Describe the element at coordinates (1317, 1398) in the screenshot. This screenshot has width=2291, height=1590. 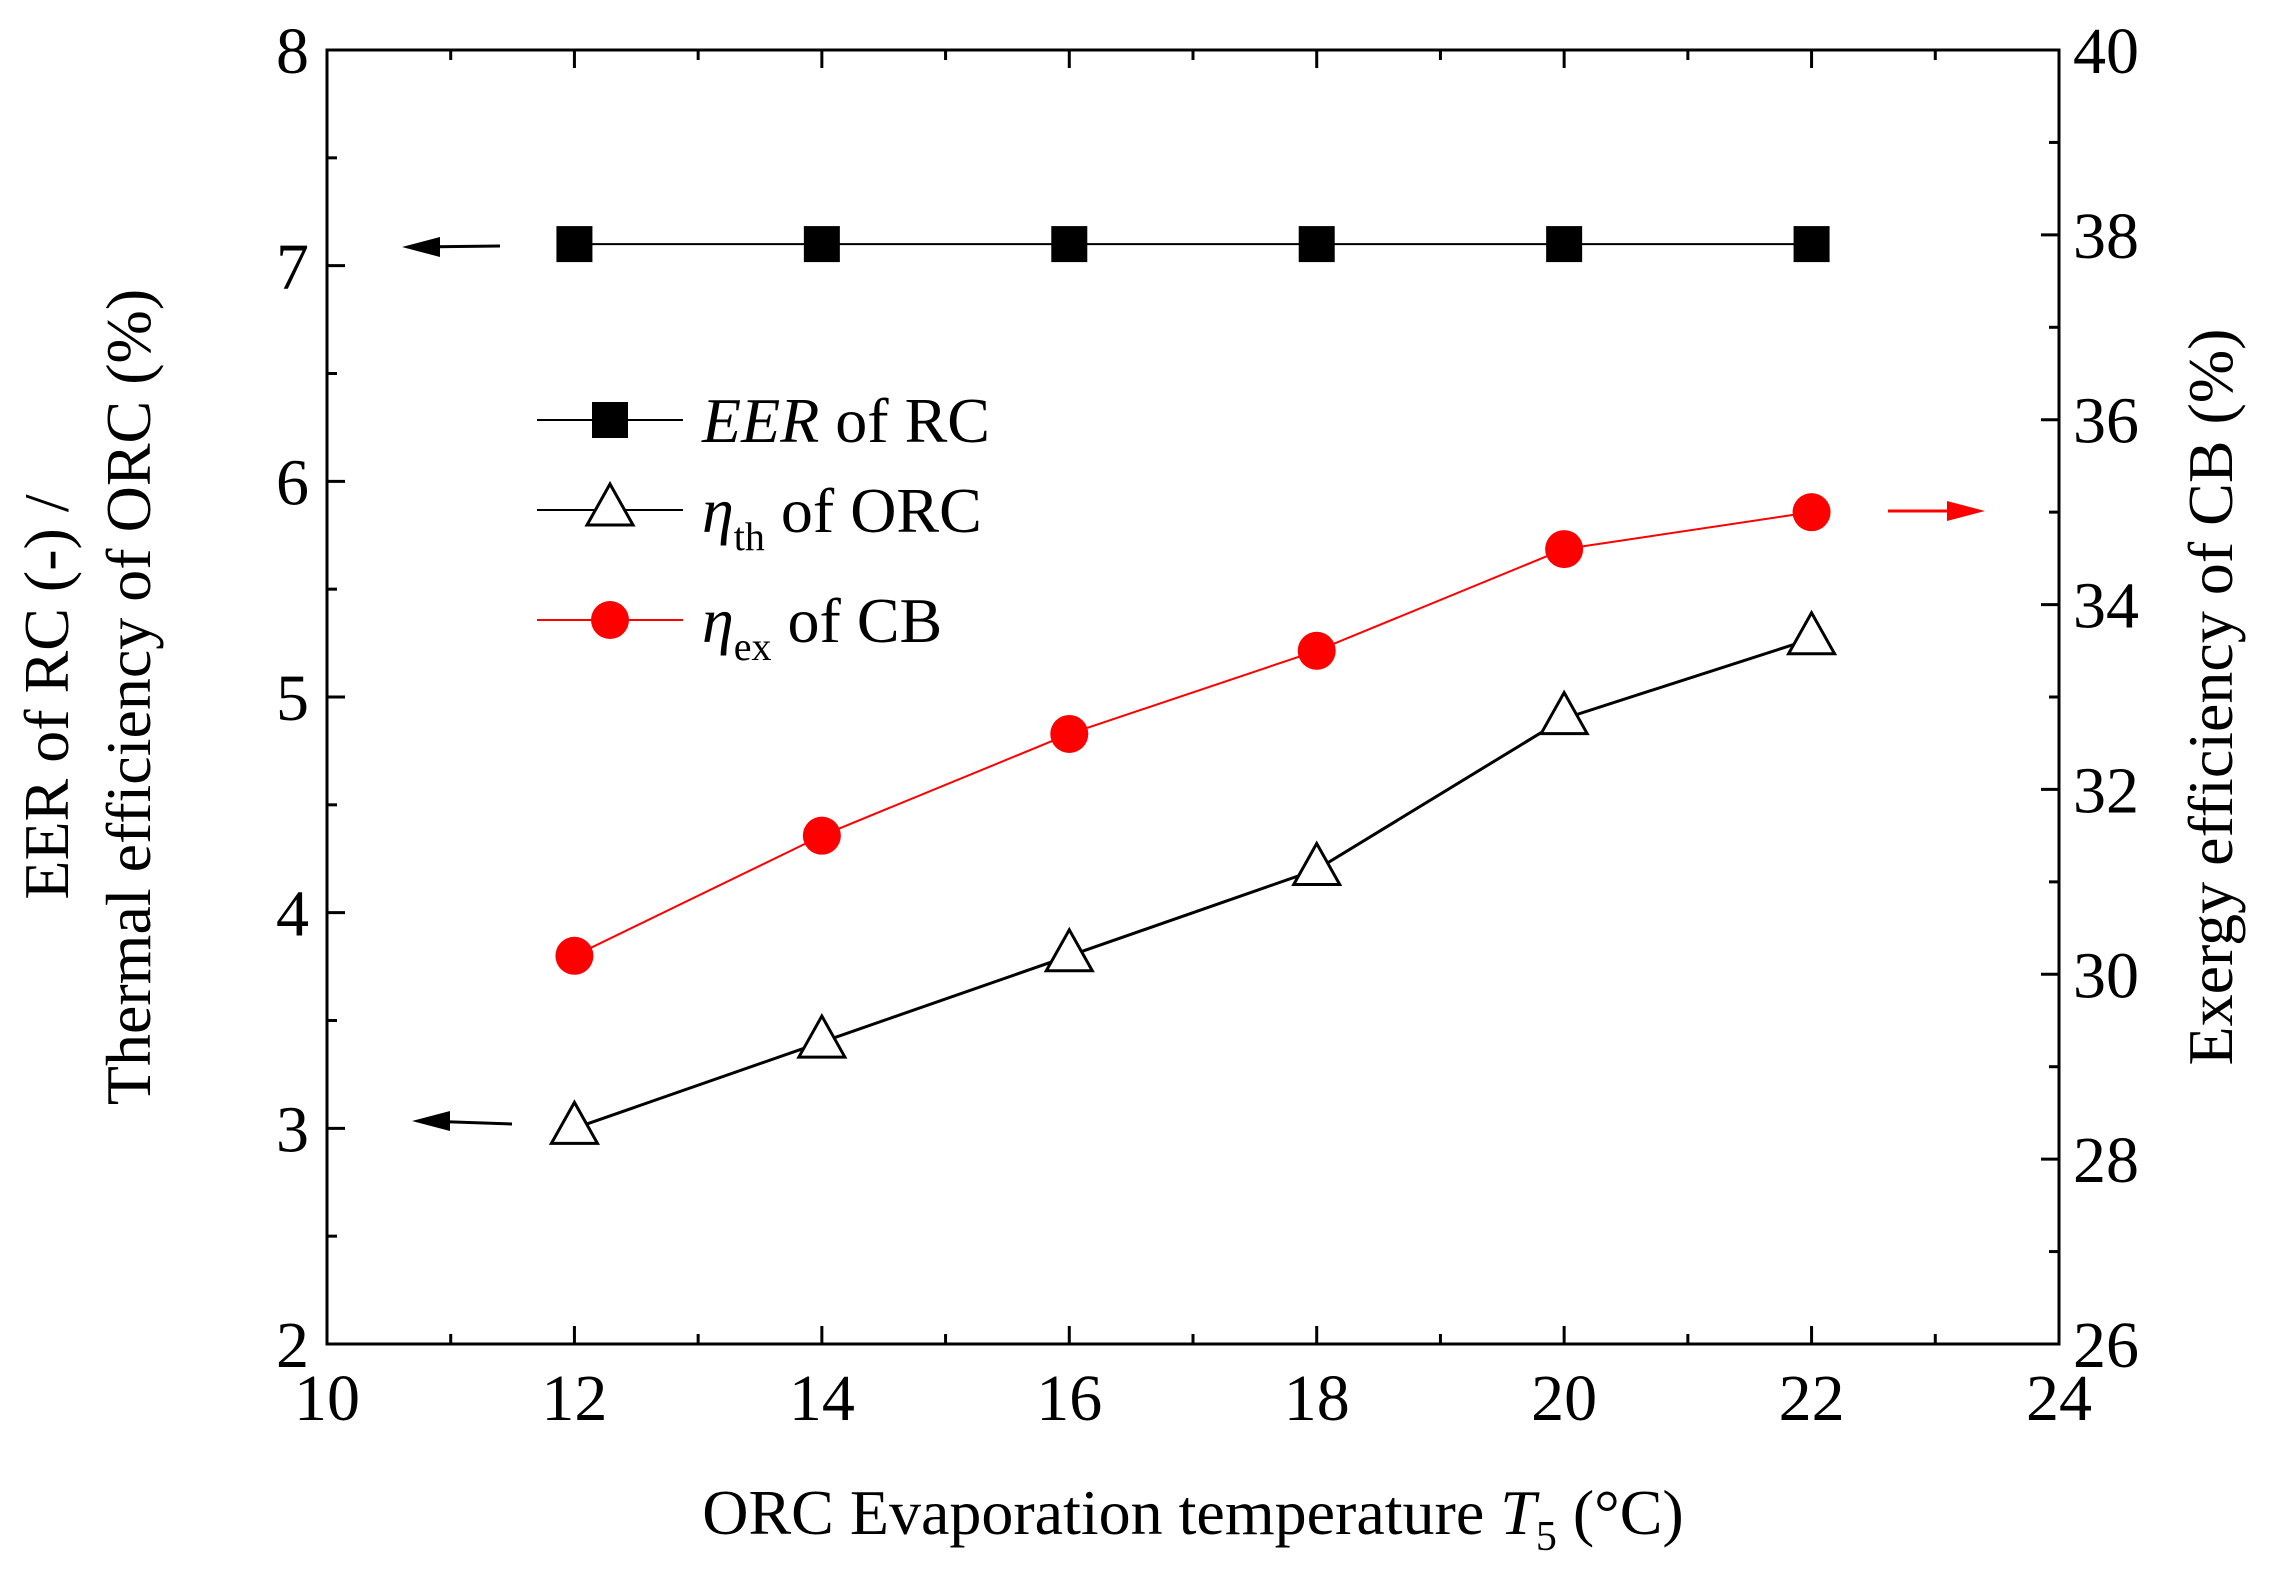
I see `x-tick-label: 18` at that location.